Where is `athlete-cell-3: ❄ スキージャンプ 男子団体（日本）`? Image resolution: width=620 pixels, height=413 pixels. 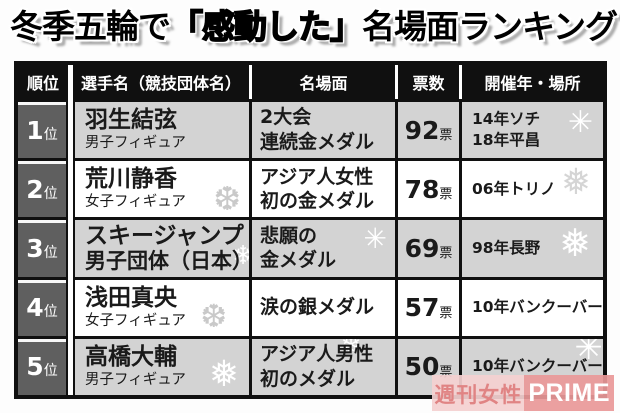
athlete-cell-3: ❄ スキージャンプ 男子団体（日本） is located at coordinates (161, 247).